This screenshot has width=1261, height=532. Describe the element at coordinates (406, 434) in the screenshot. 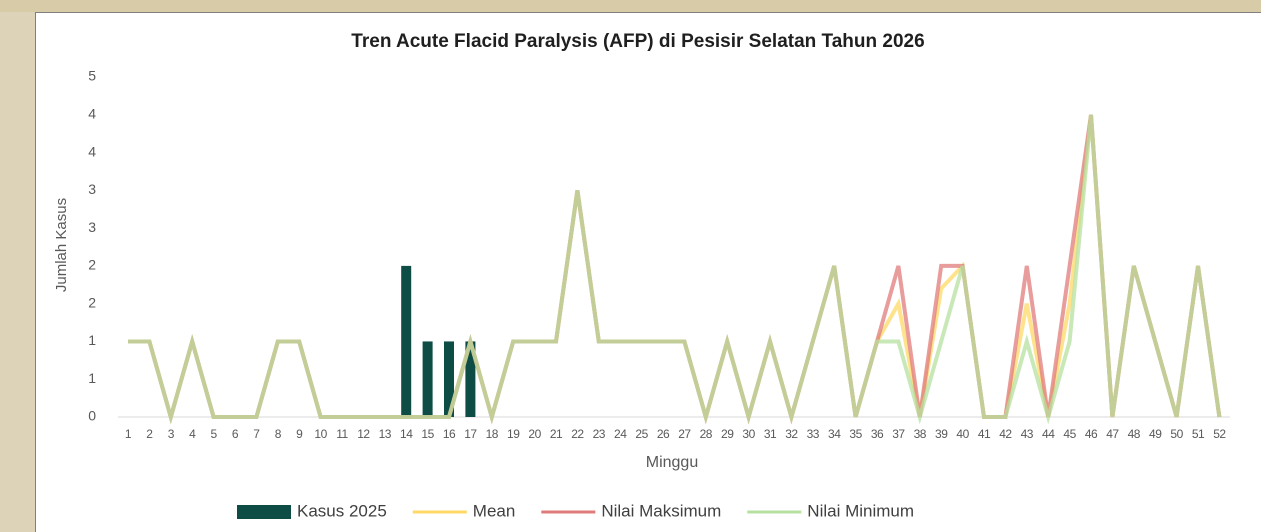

I see `x-tick-label: 14` at that location.